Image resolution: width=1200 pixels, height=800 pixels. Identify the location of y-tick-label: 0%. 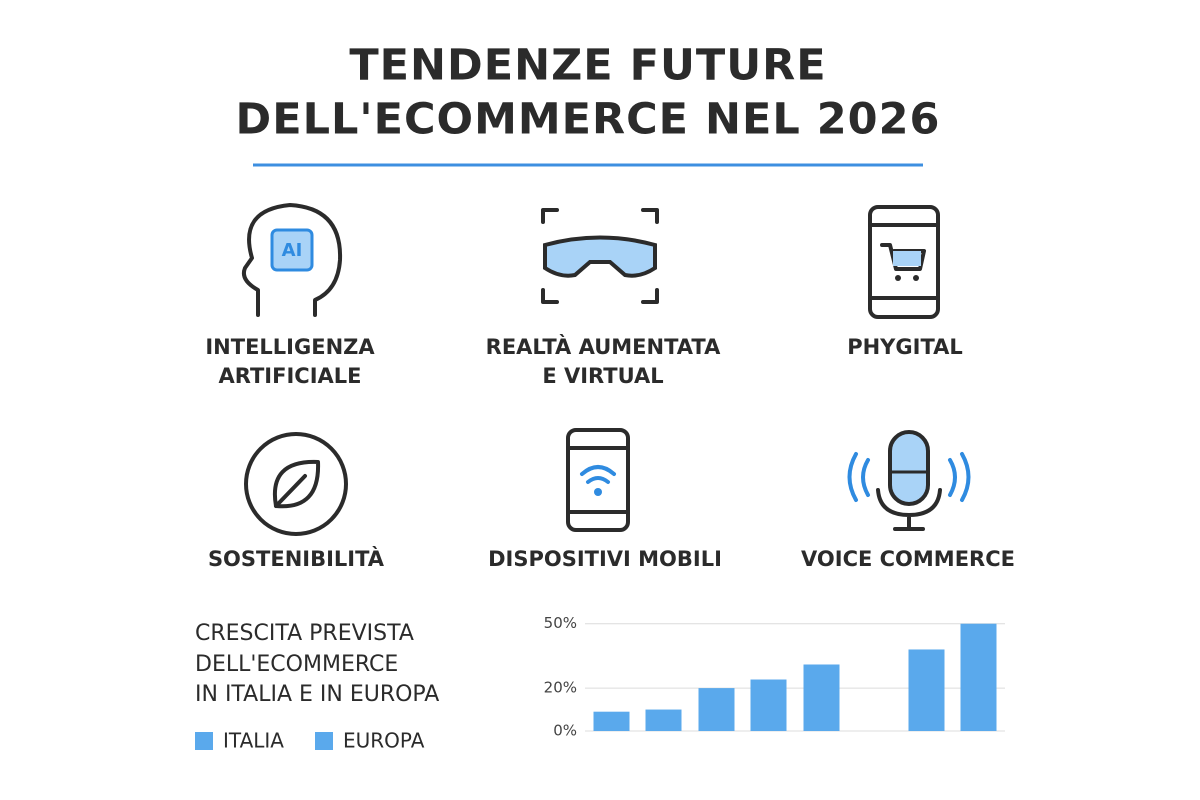
(565, 731).